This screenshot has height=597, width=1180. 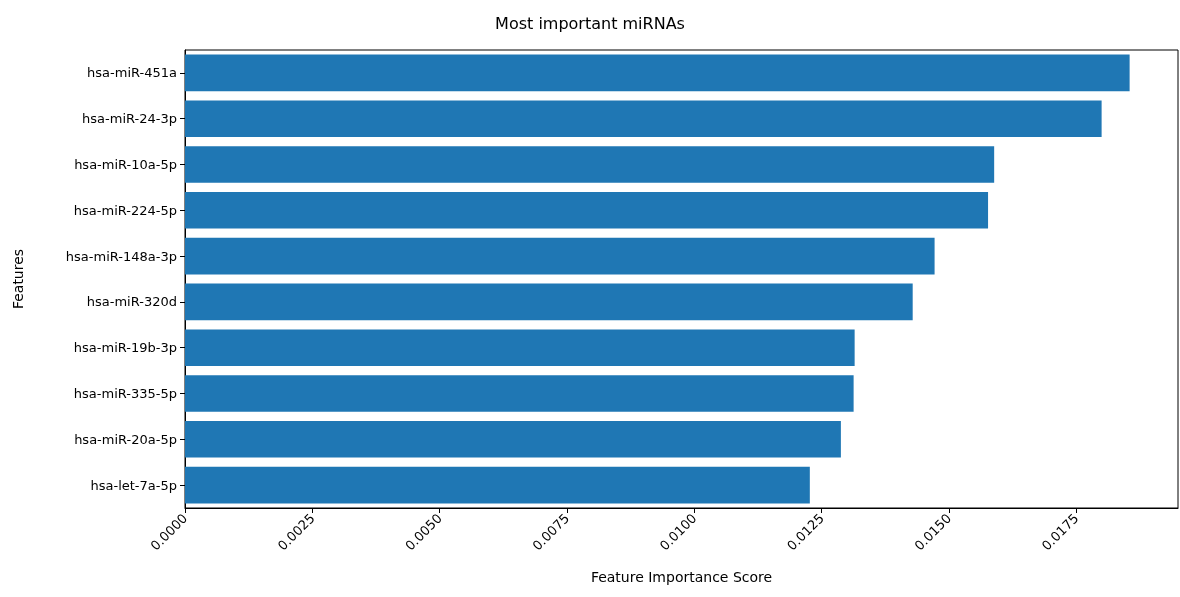 I want to click on chart-title: Most important miRNAs, so click(x=590, y=23).